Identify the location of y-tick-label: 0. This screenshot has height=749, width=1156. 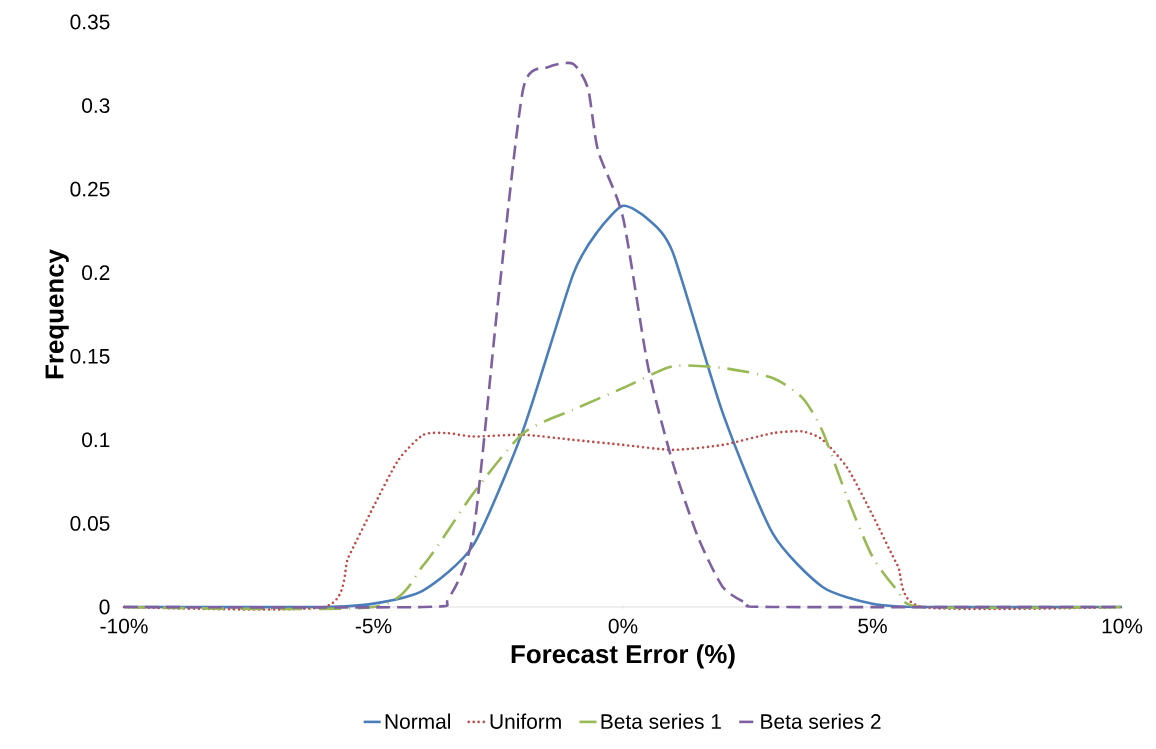
(104, 607).